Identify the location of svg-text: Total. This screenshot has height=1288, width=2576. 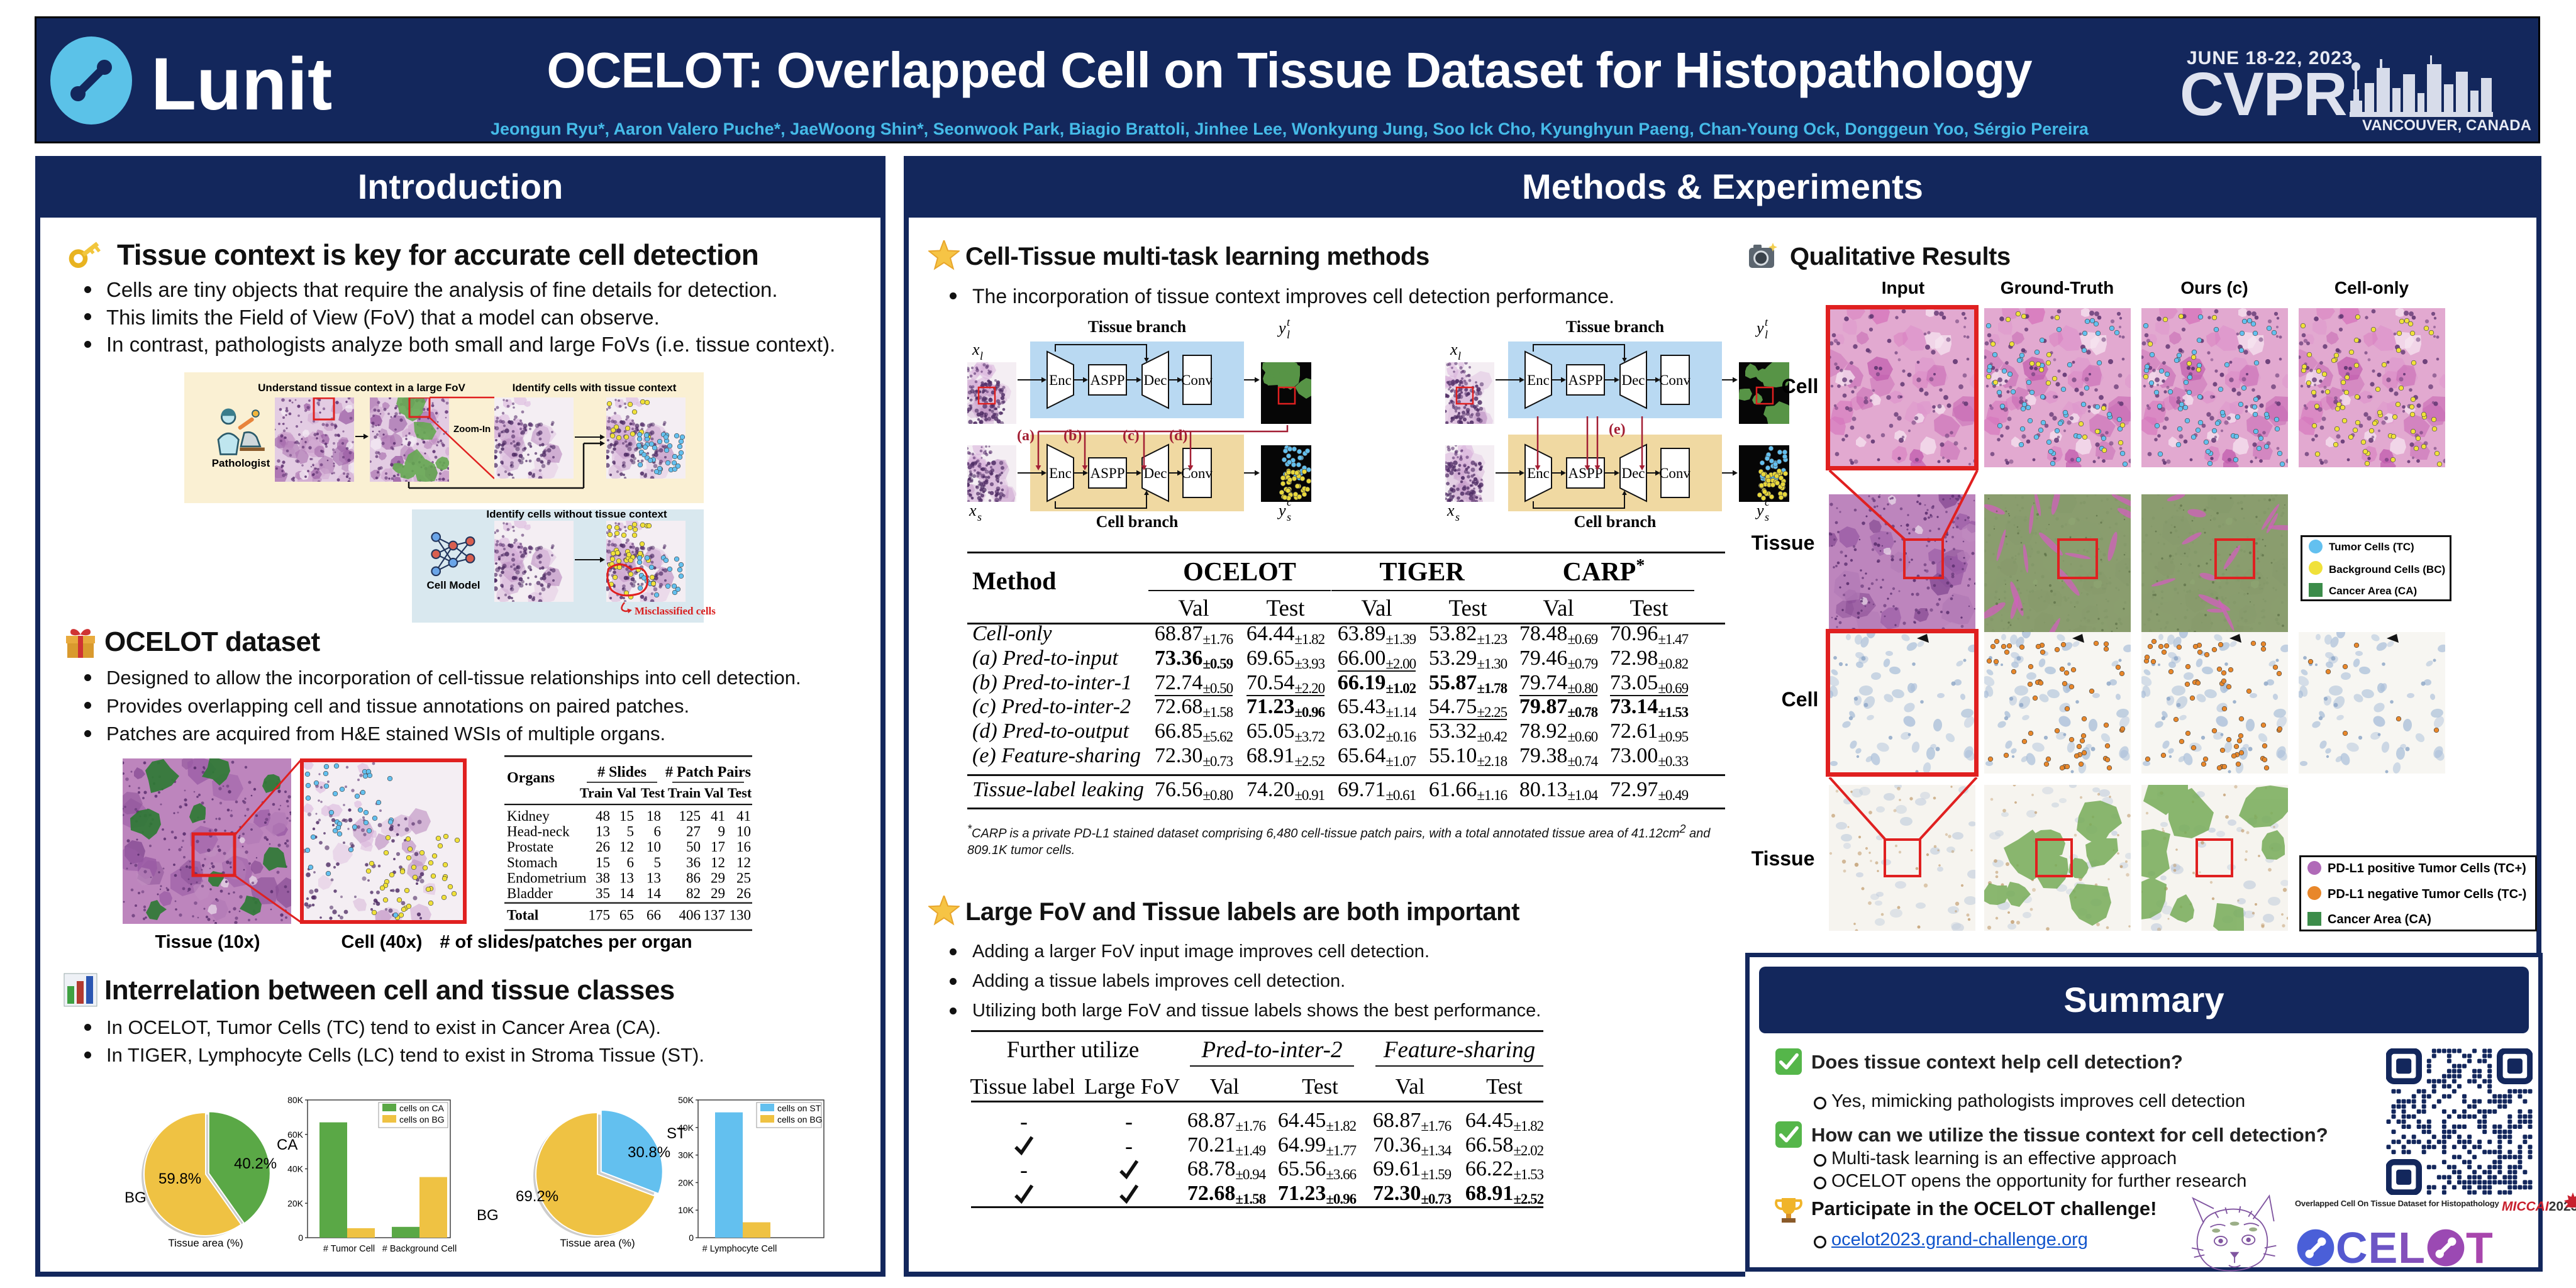
(522, 915).